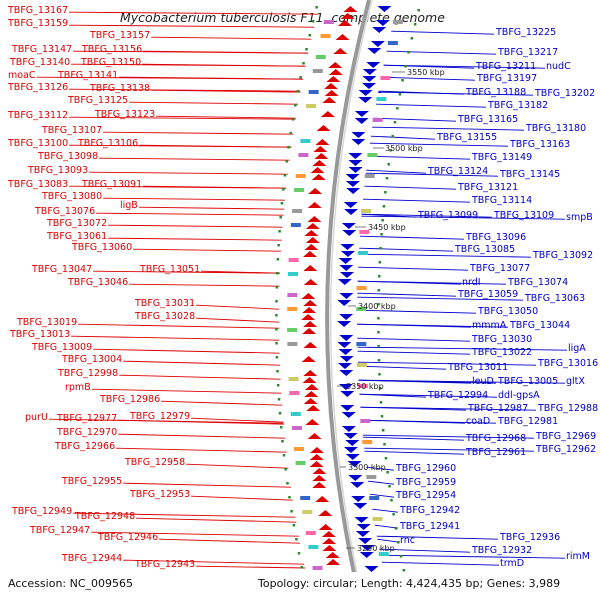 This screenshot has height=600, width=600. Describe the element at coordinates (577, 348) in the screenshot. I see `gene-label: ligA` at that location.